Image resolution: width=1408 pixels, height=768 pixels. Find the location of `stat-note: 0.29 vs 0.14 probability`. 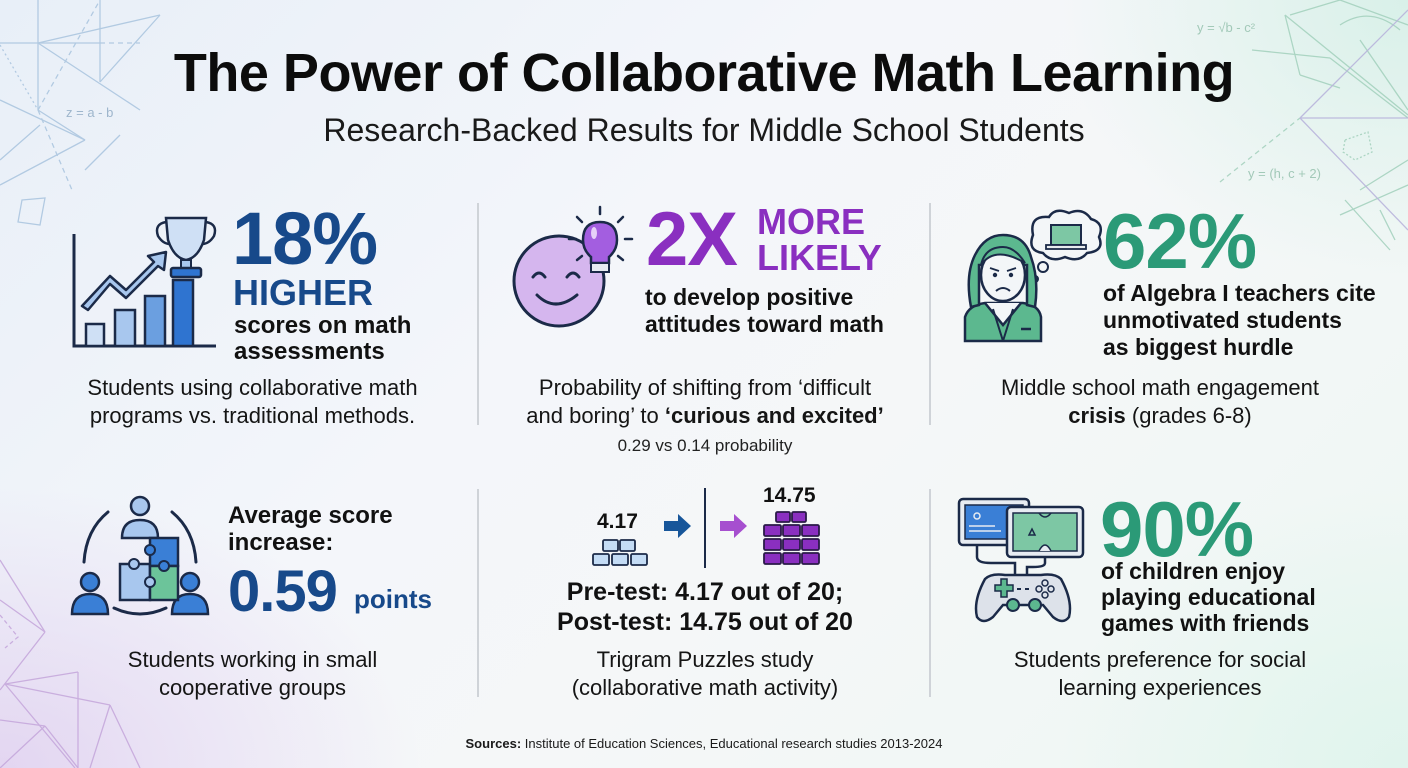

stat-note: 0.29 vs 0.14 probability is located at coordinates (705, 445).